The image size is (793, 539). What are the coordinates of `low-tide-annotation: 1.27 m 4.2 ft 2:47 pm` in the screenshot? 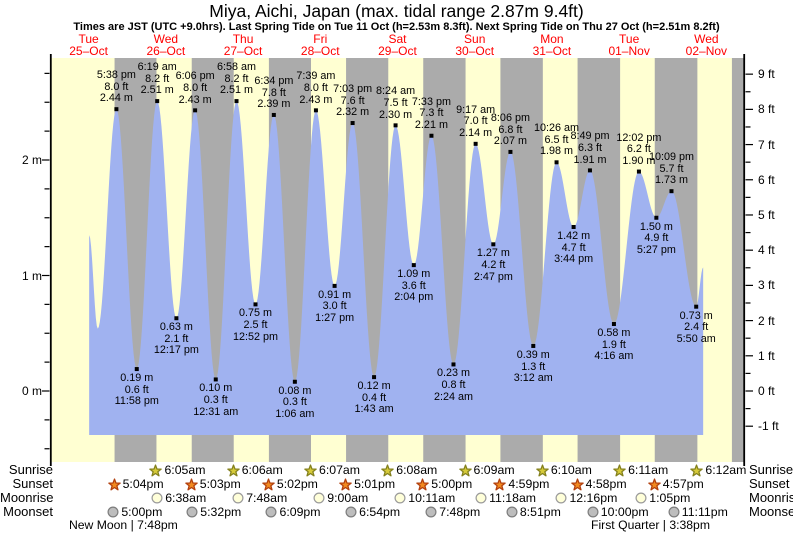 It's located at (493, 265).